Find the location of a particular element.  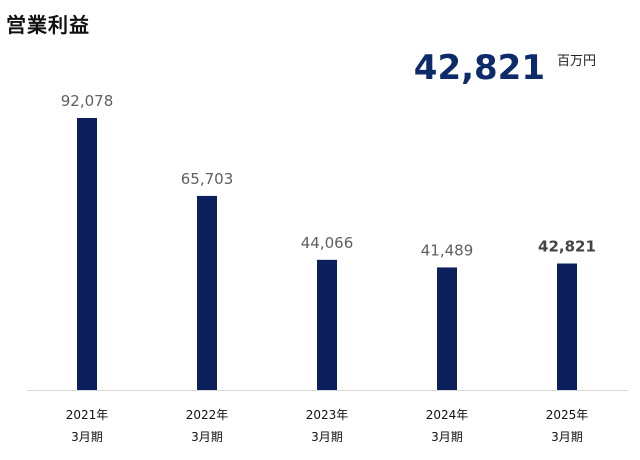

bar-value-label: 44,066 is located at coordinates (327, 243).